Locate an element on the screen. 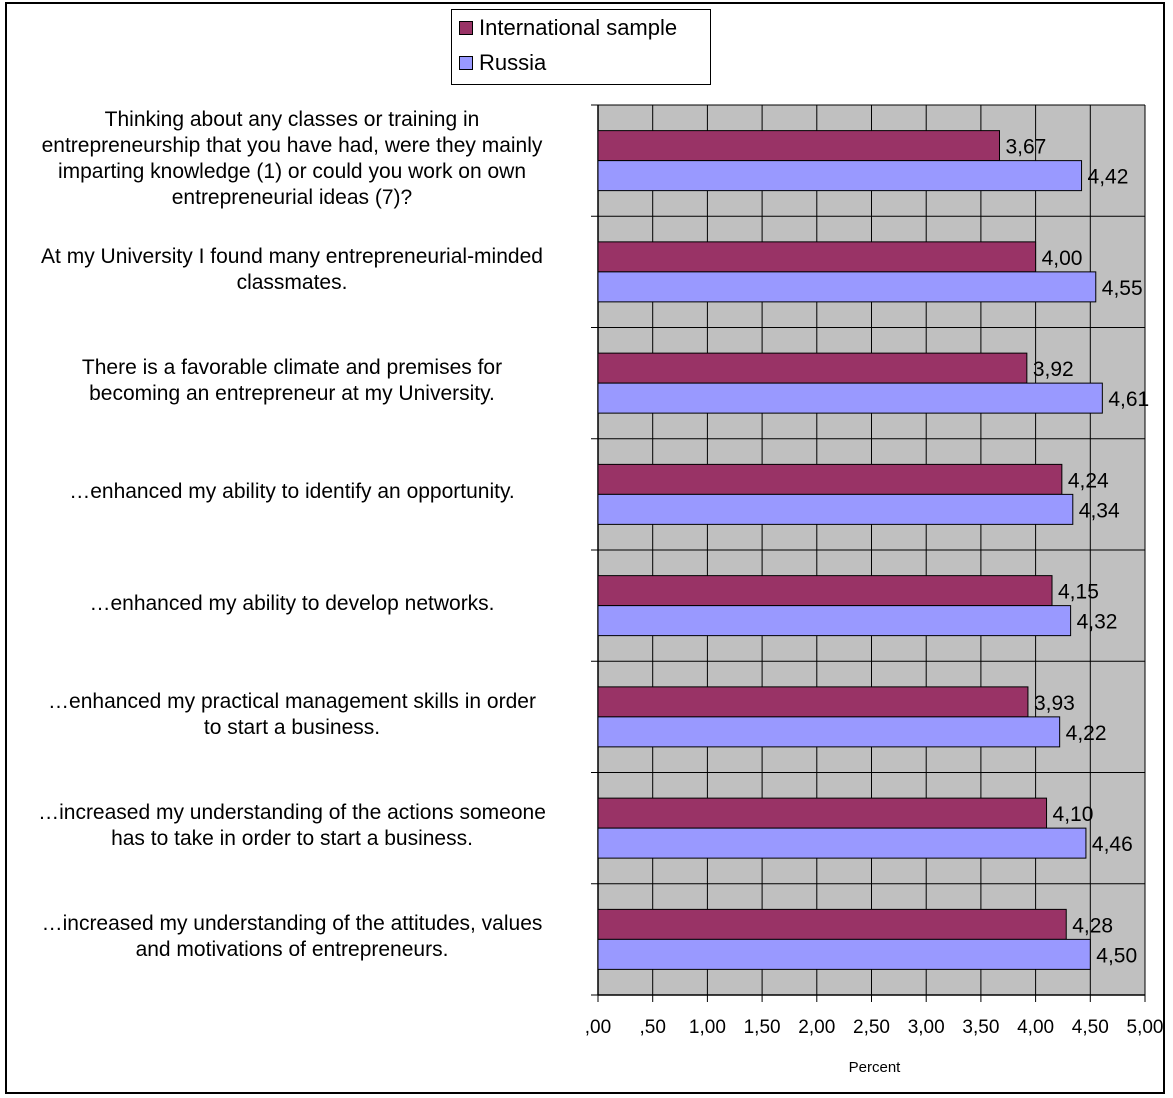 The width and height of the screenshot is (1173, 1098). value-label-russia: 4,61 is located at coordinates (1128, 399).